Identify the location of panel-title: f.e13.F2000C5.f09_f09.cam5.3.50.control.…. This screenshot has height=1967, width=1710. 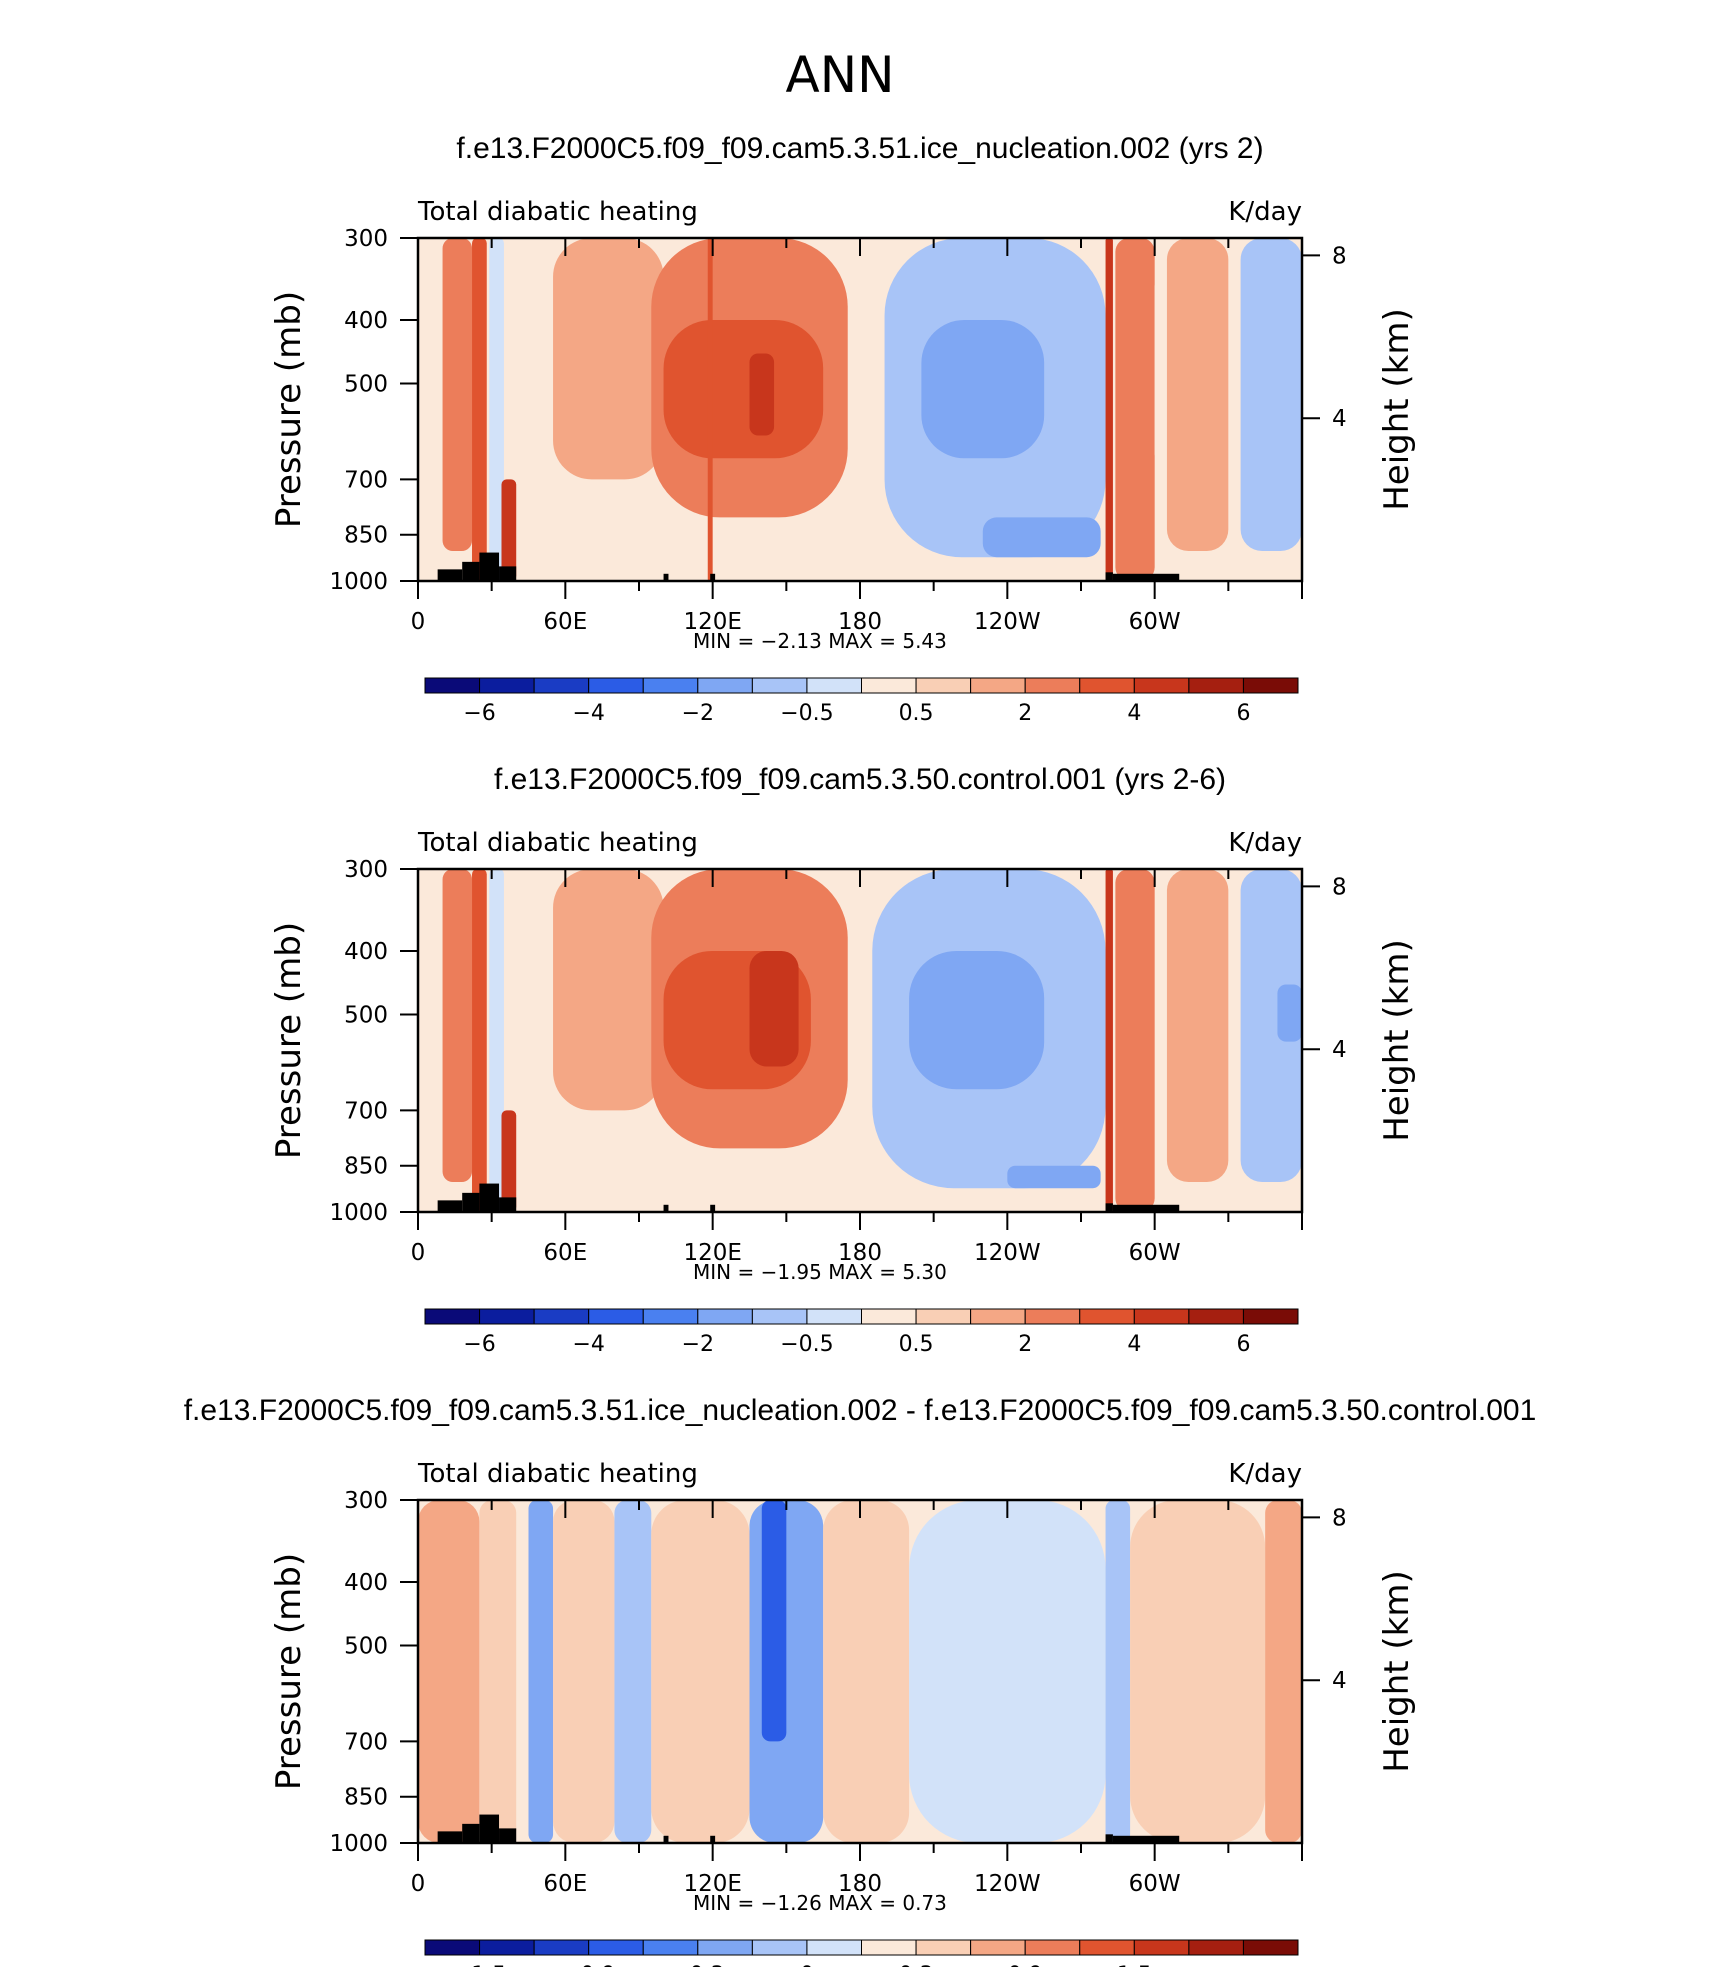
(860, 779).